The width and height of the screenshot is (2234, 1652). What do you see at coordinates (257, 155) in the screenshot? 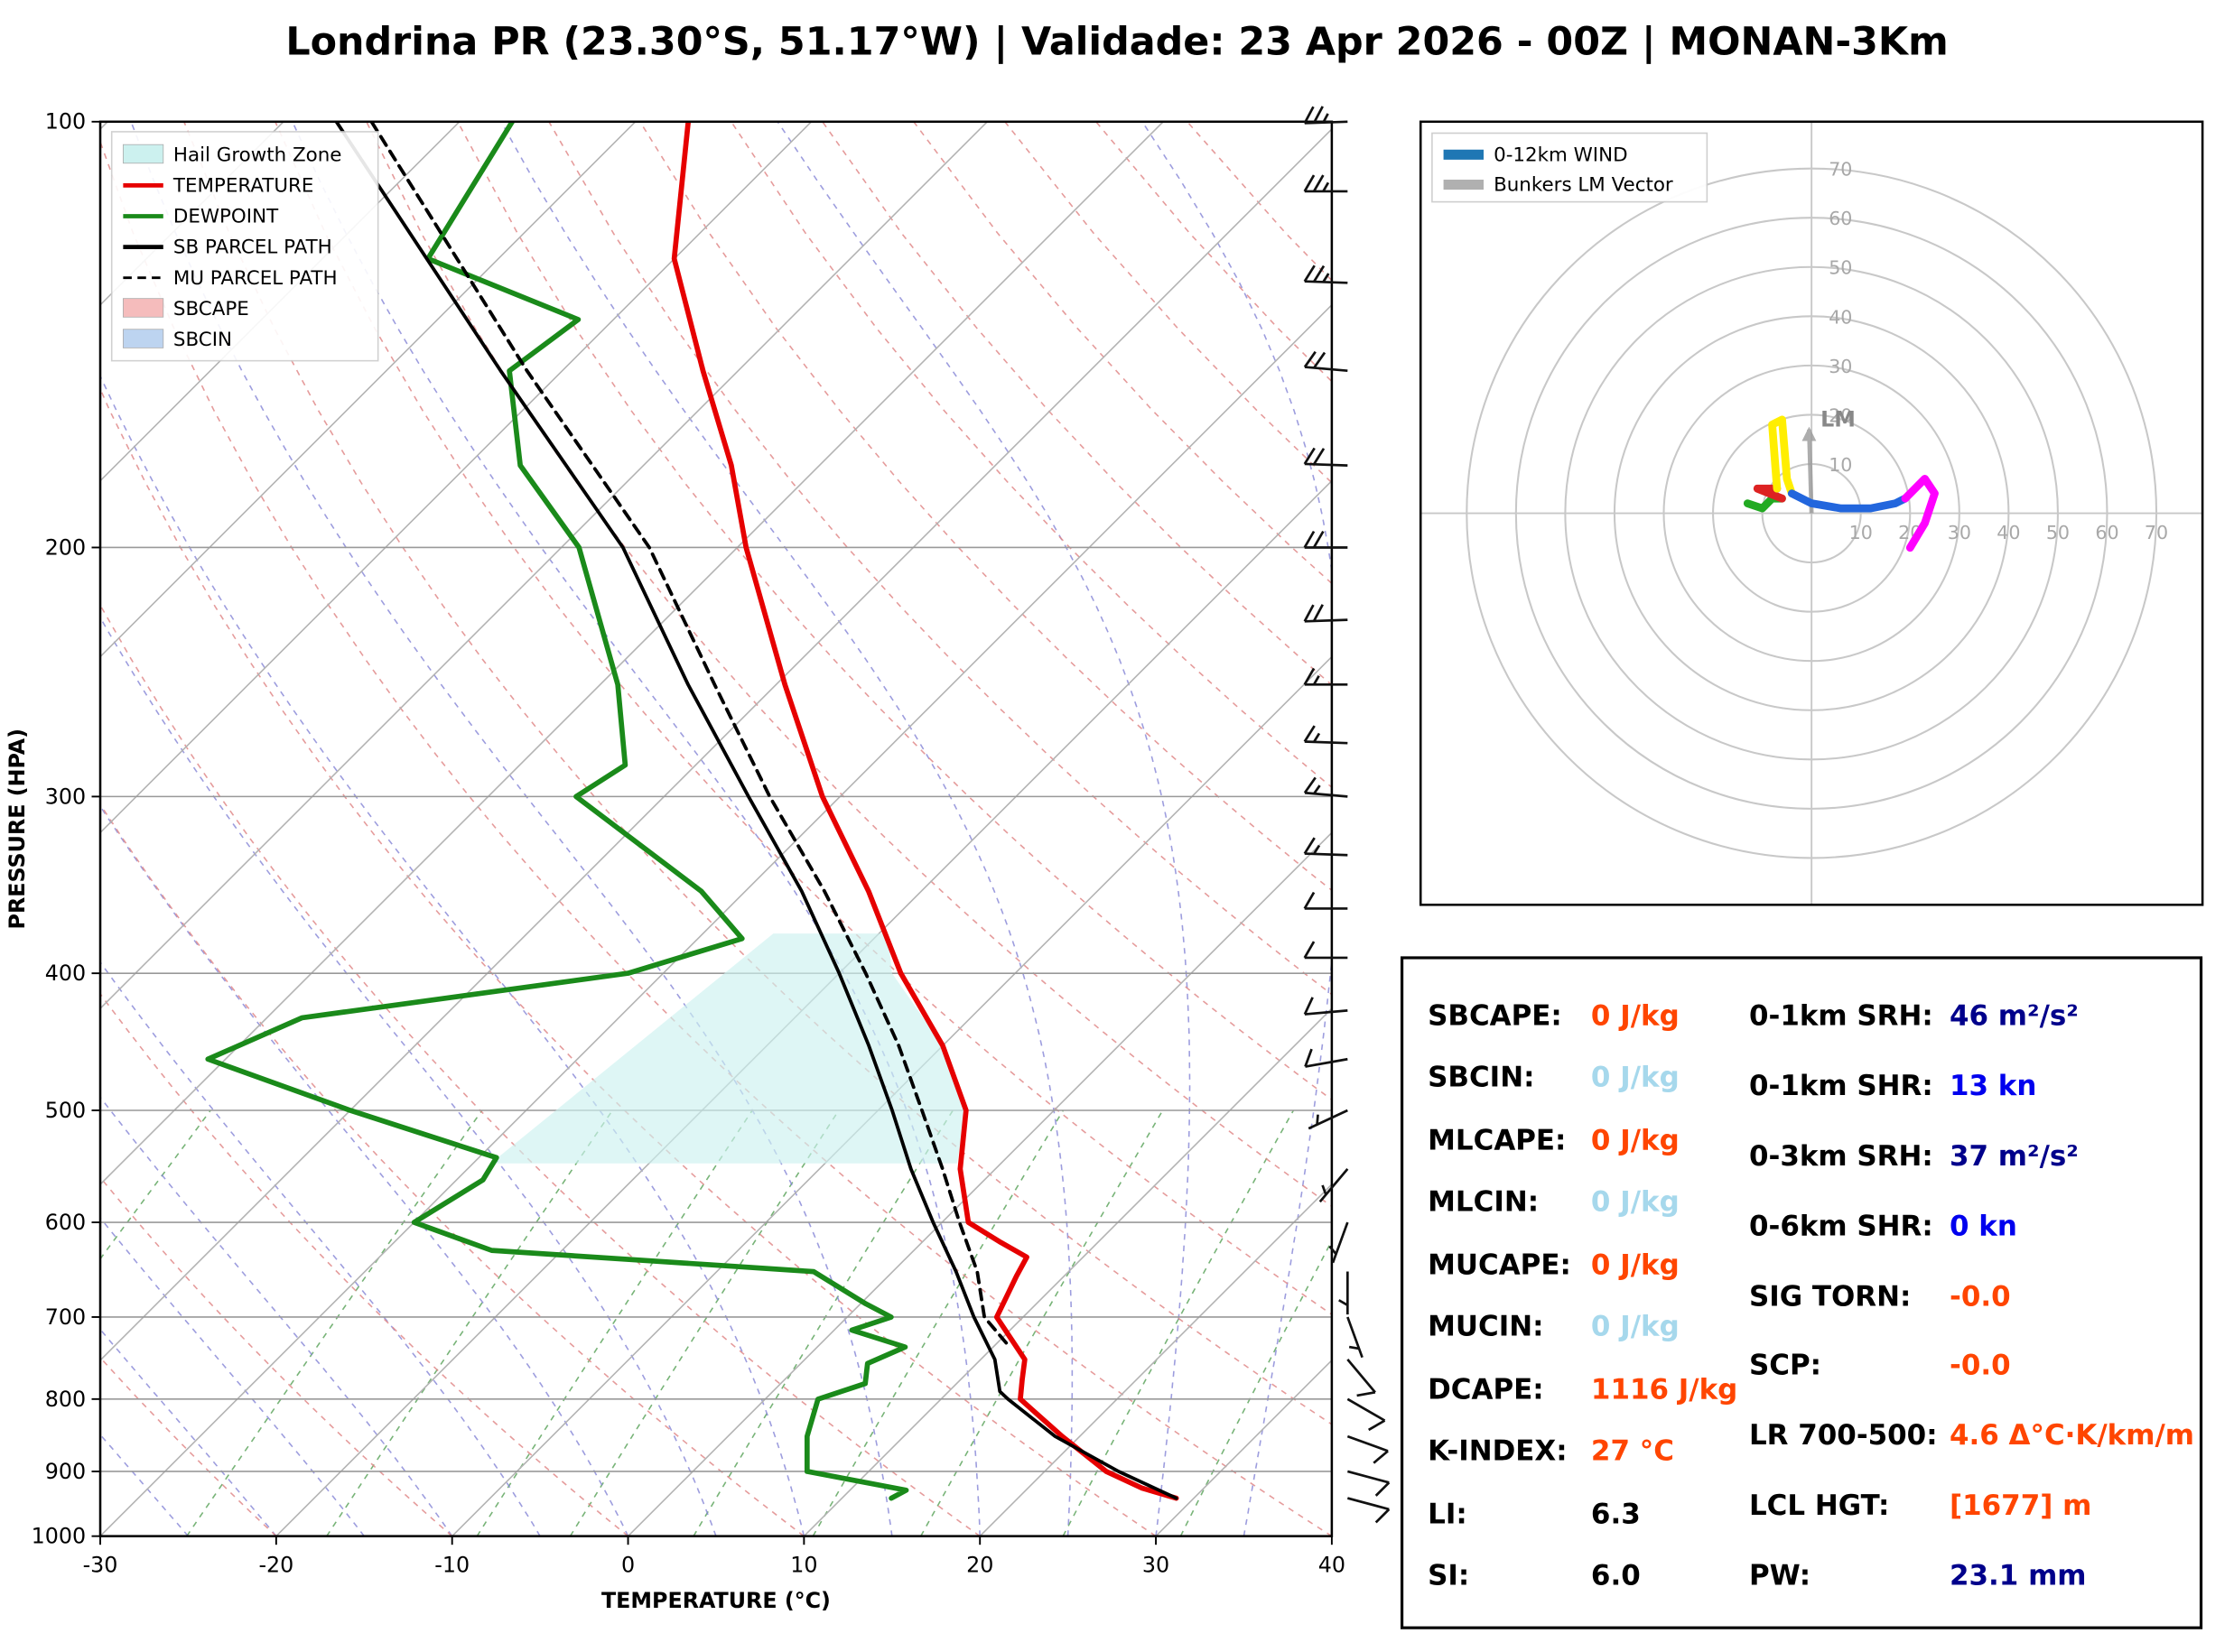
I see `legend-label: Hail Growth Zone` at bounding box center [257, 155].